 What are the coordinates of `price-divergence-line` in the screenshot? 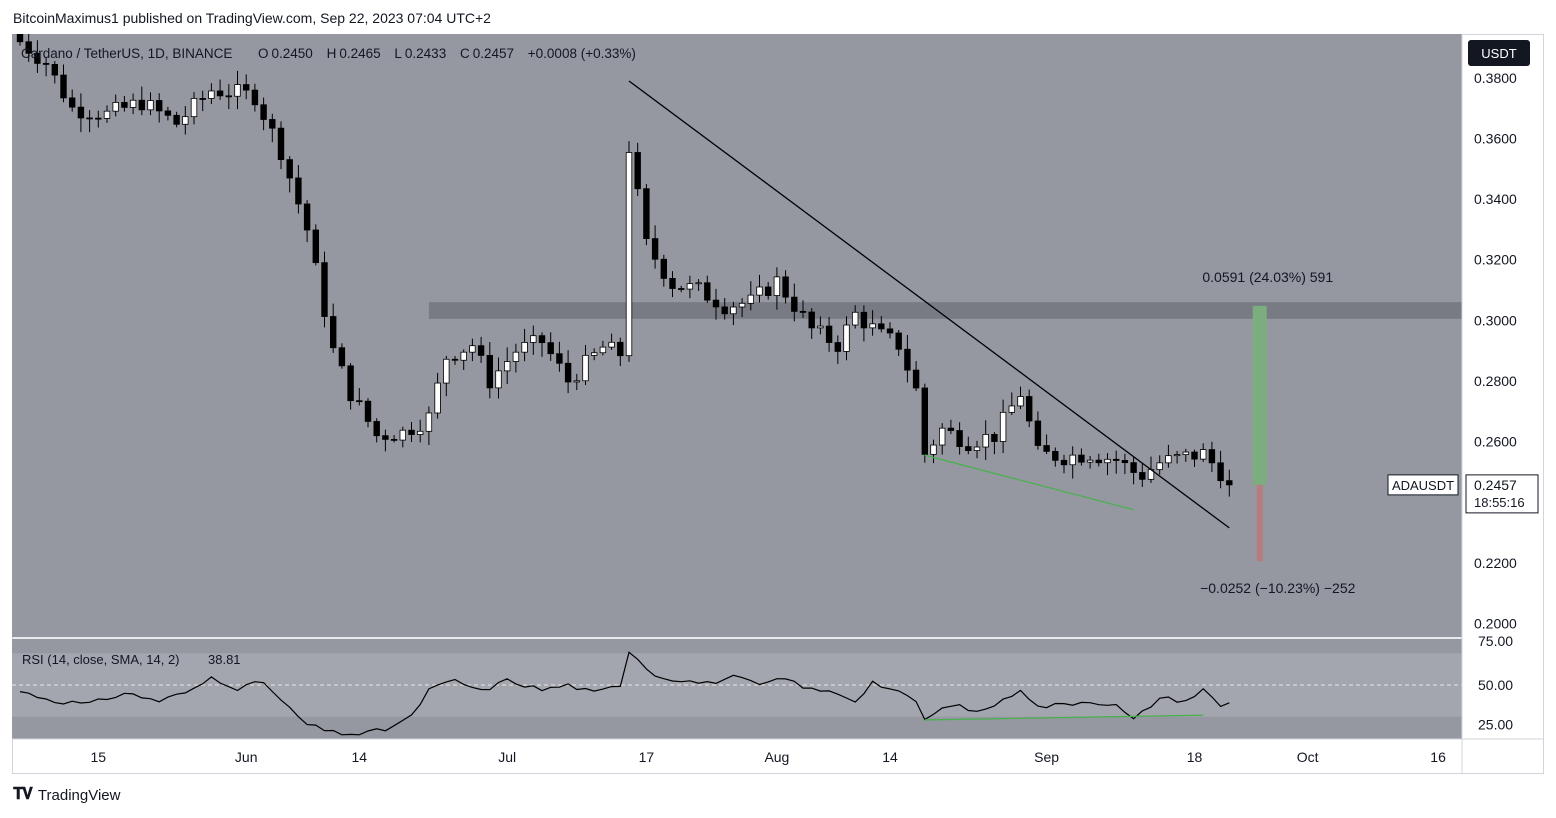 It's located at (1029, 482).